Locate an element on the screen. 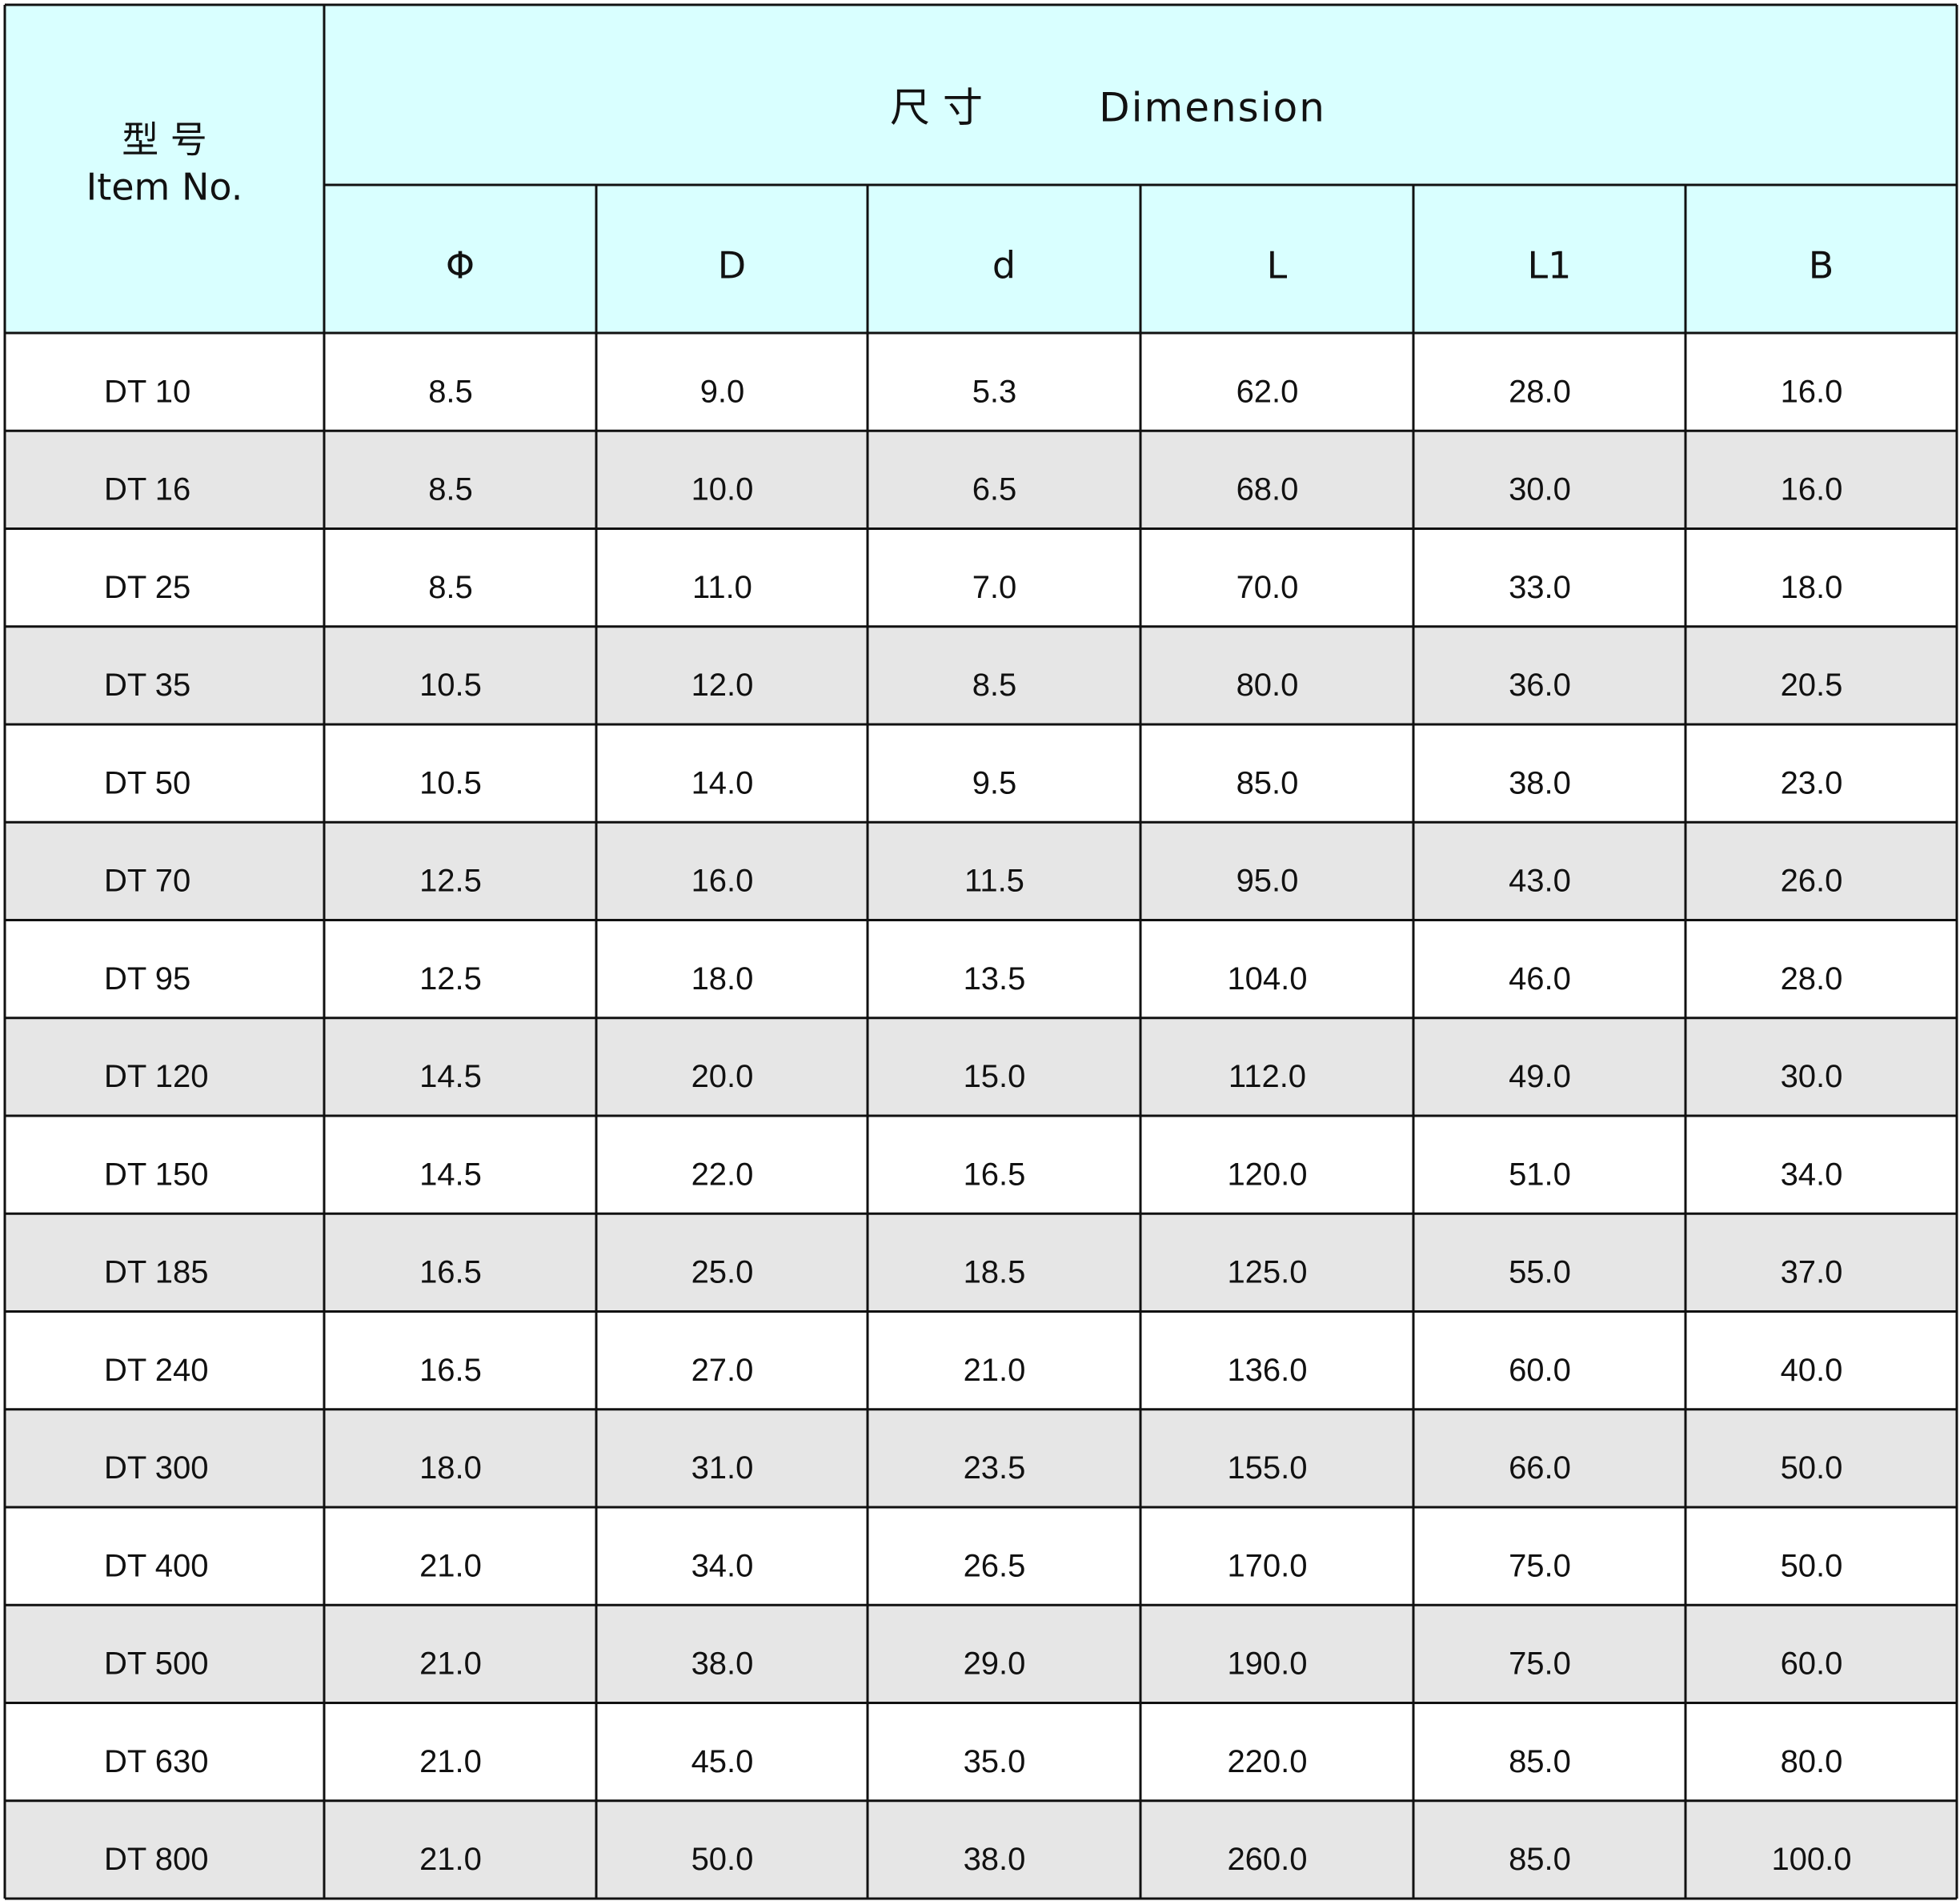  column-header: L1 is located at coordinates (1550, 265).